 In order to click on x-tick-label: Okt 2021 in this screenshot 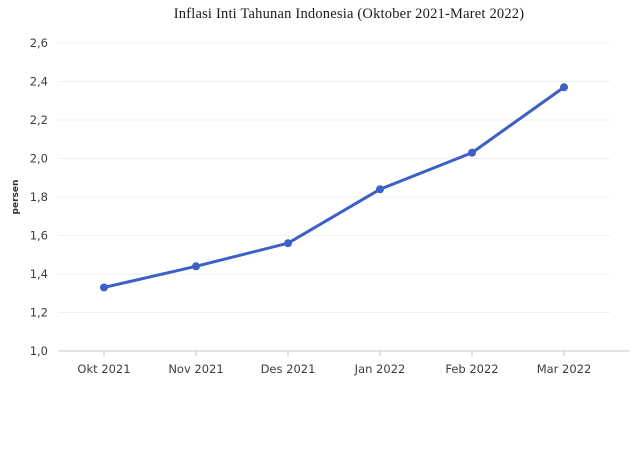, I will do `click(103, 369)`.